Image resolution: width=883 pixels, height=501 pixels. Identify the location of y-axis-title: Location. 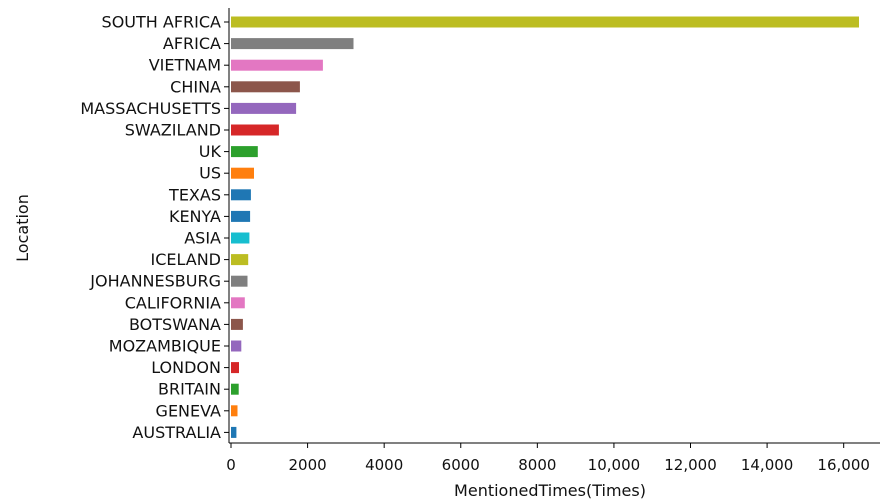
(22, 228).